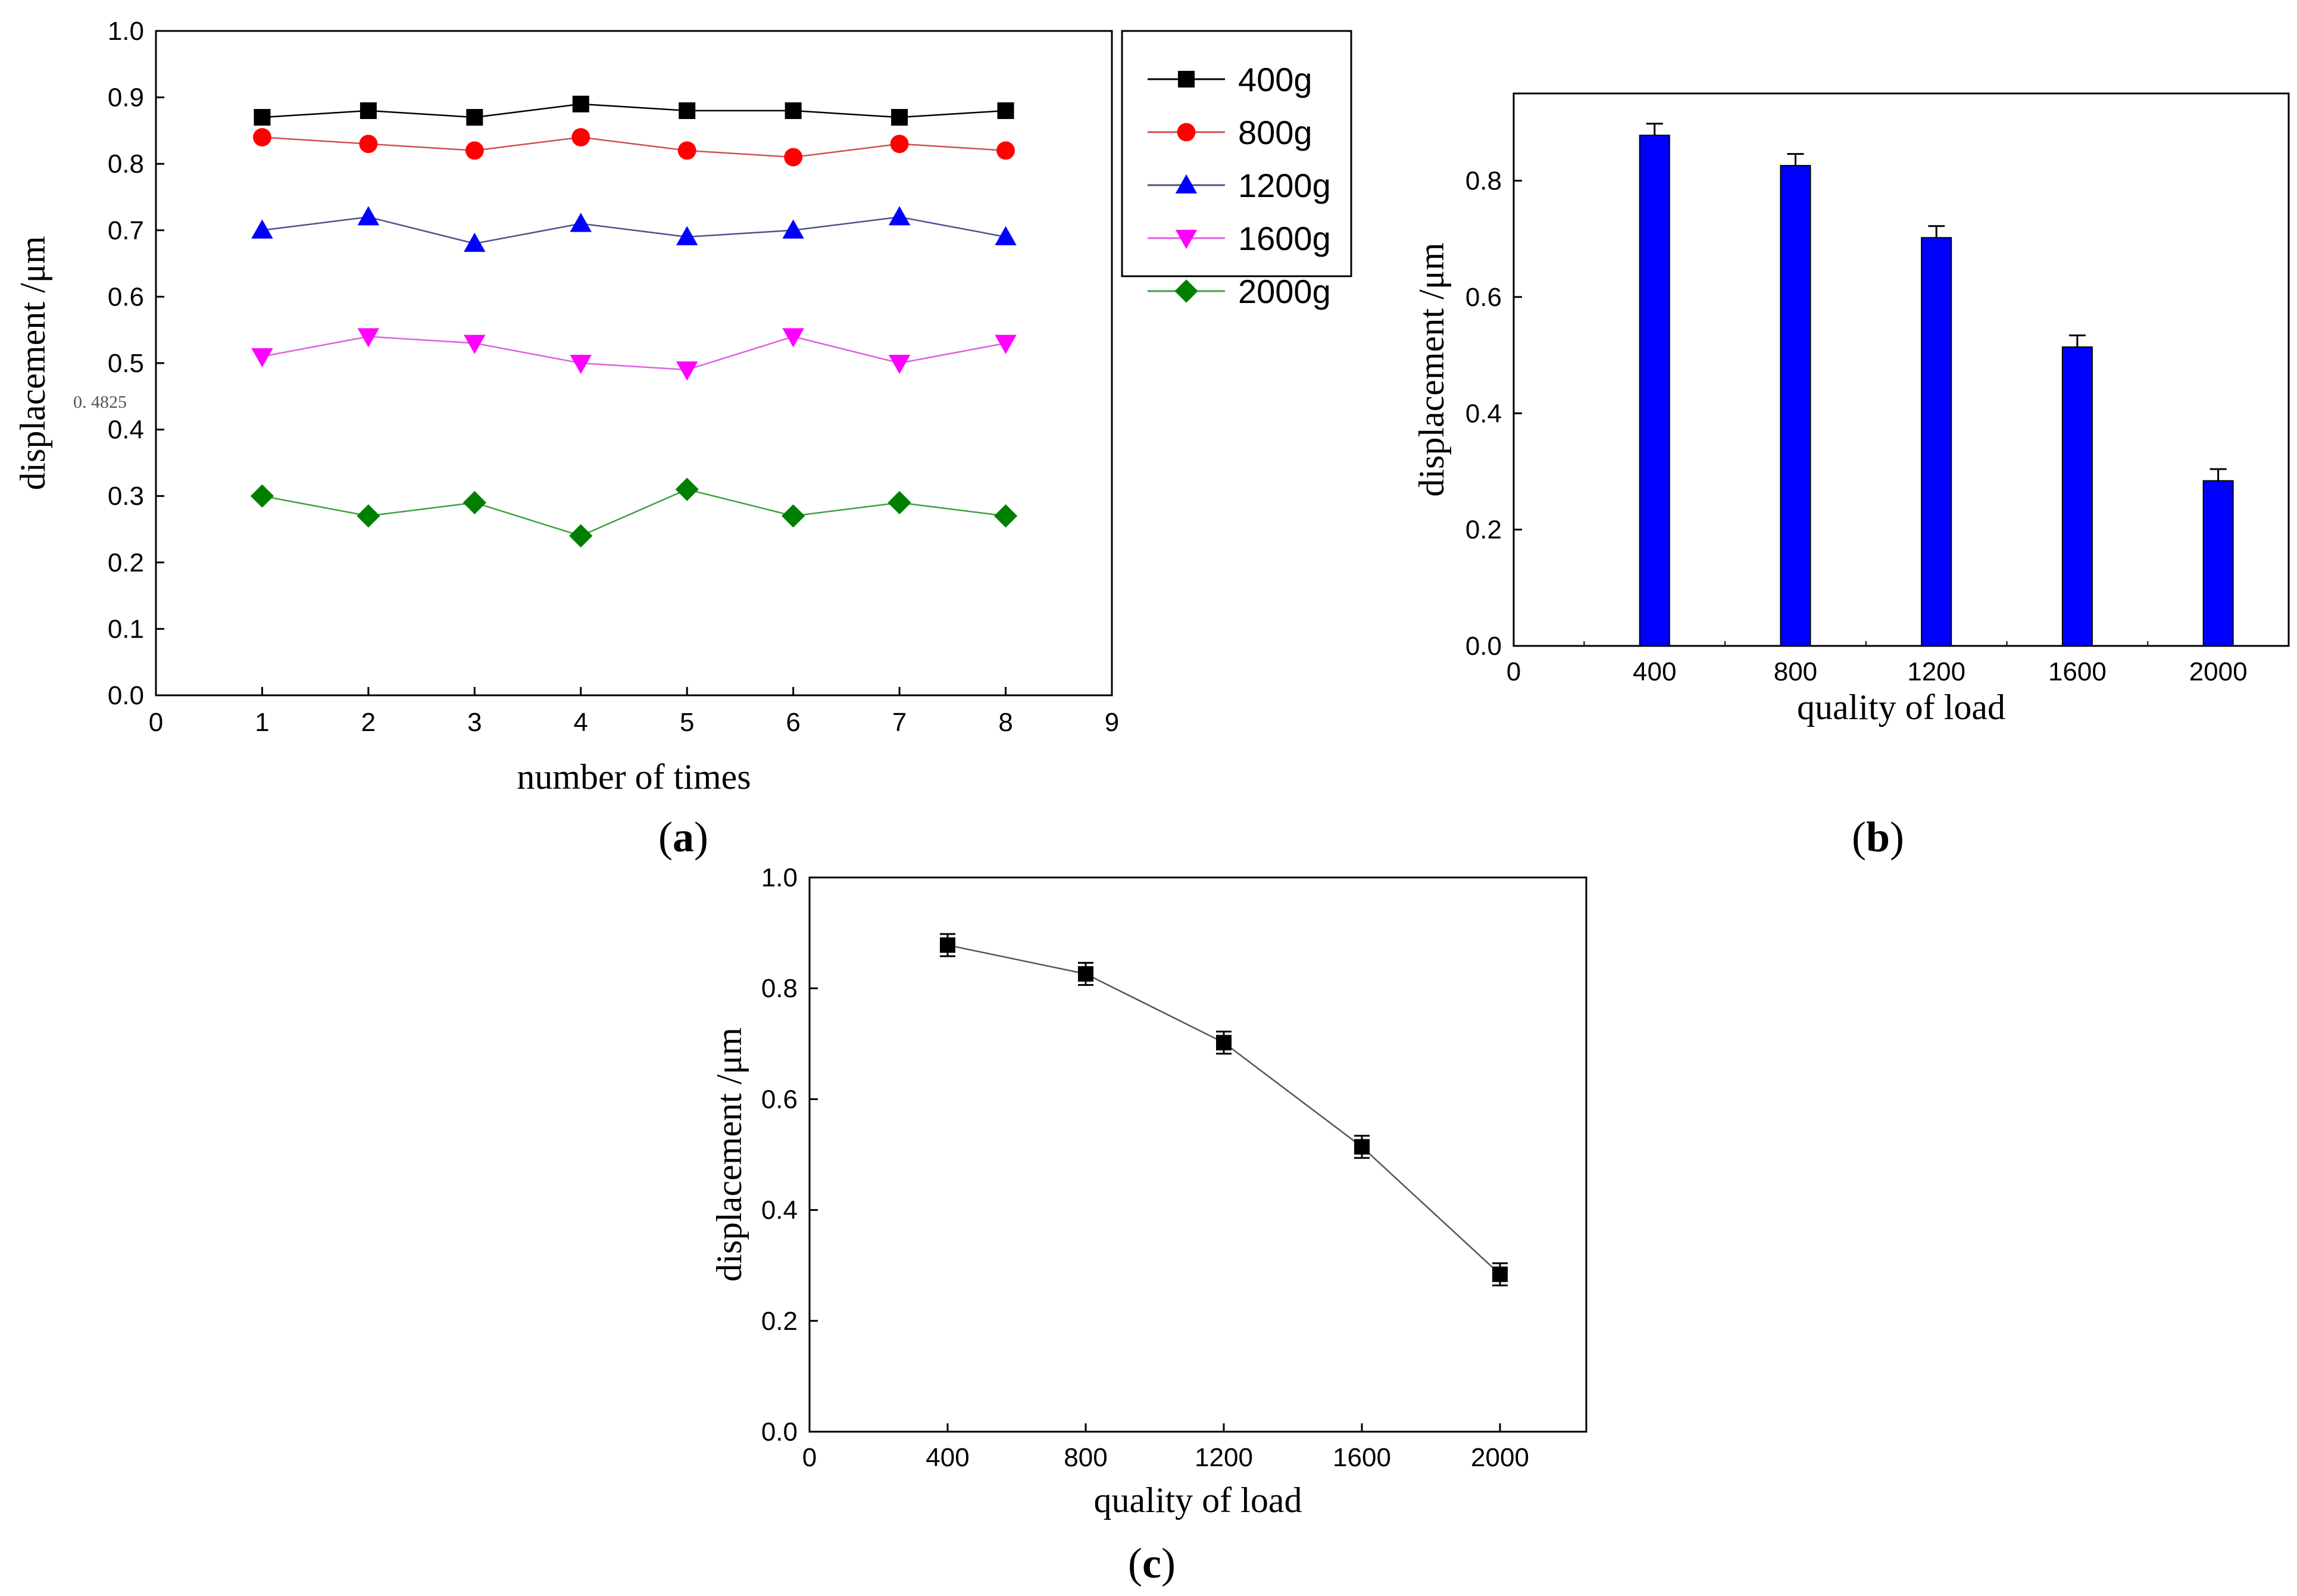  What do you see at coordinates (1901, 369) in the screenshot?
I see `plot-frame-b` at bounding box center [1901, 369].